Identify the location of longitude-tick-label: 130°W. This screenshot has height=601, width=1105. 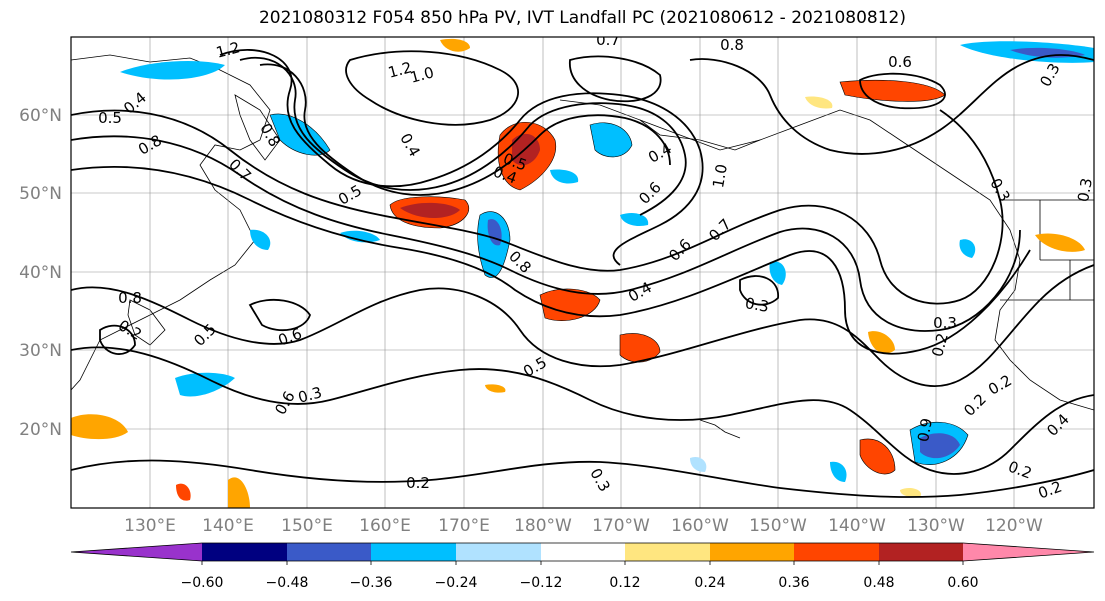
(936, 526).